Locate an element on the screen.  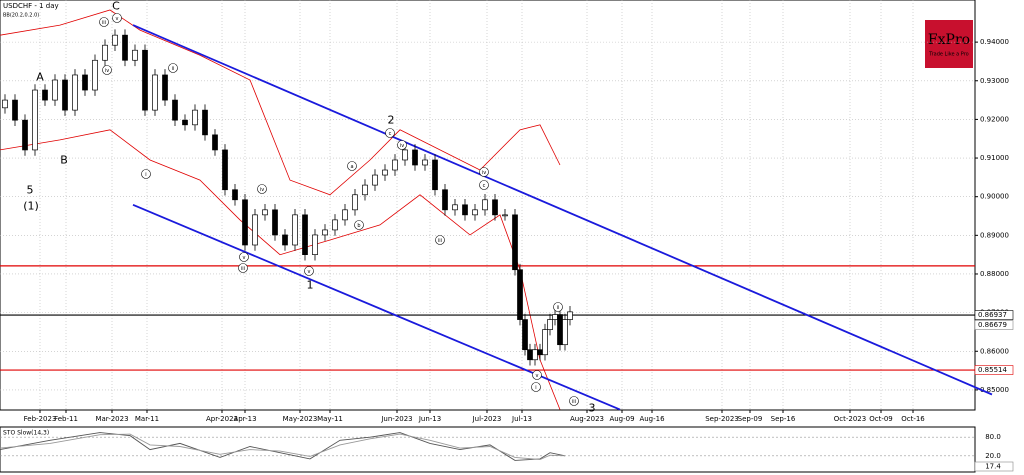
price-label: 0.85514 is located at coordinates (992, 370).